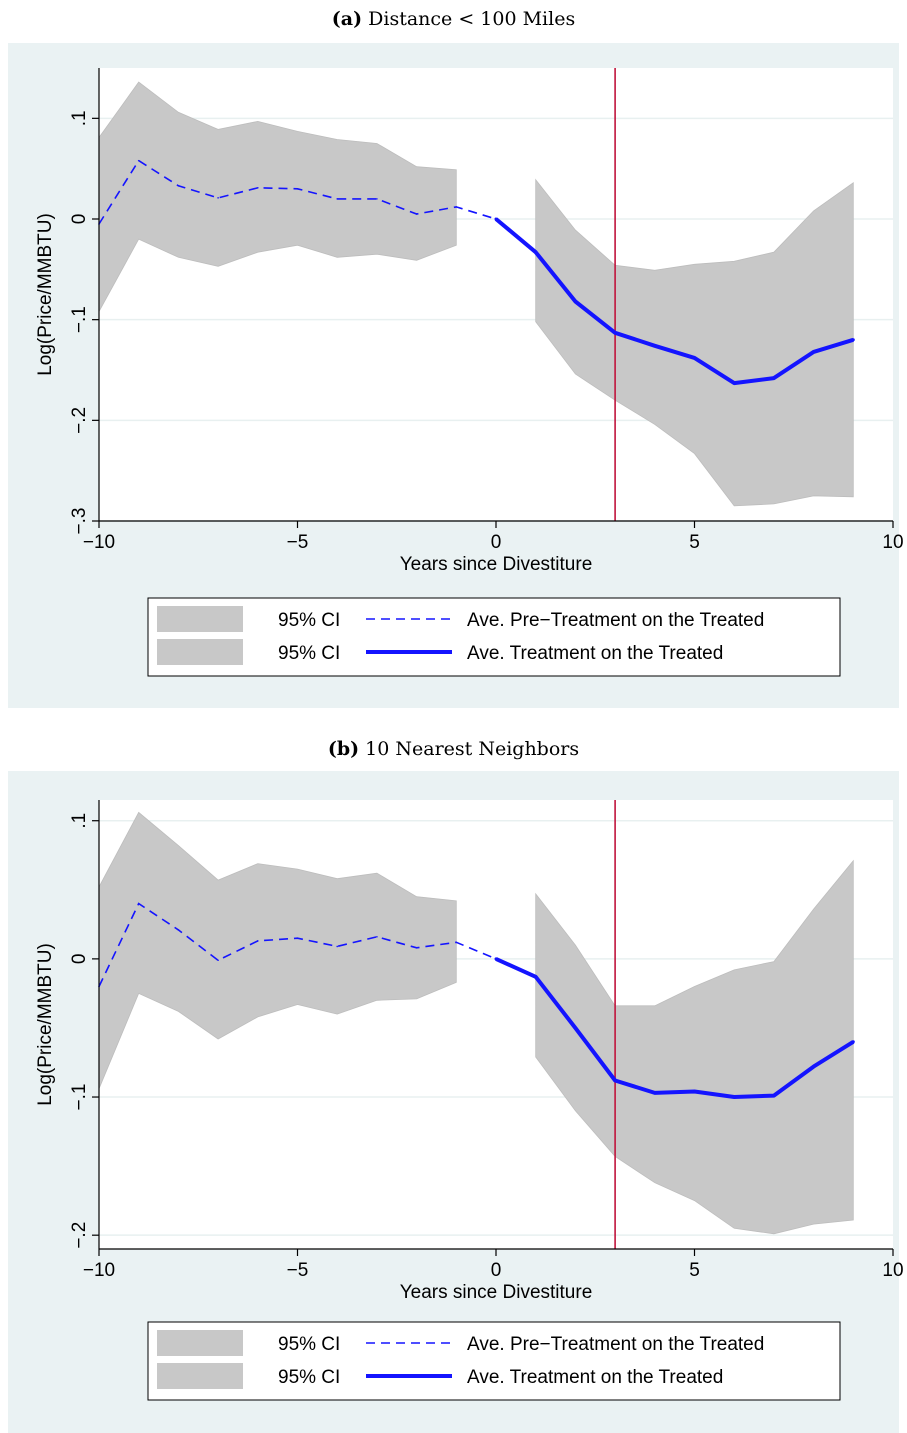  Describe the element at coordinates (472, 19) in the screenshot. I see `panel-a-caption-text: Distance < 100 Miles` at that location.